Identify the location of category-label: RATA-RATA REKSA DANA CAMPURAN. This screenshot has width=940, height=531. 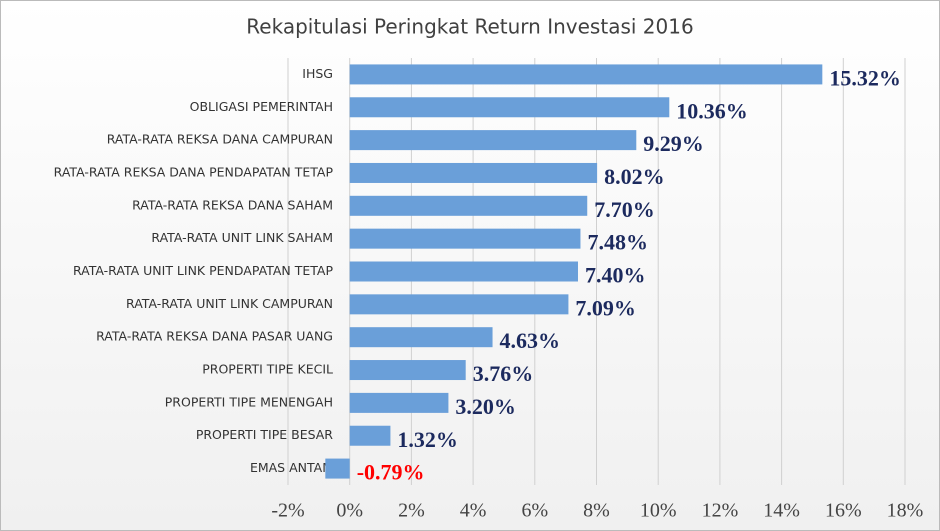
(220, 139).